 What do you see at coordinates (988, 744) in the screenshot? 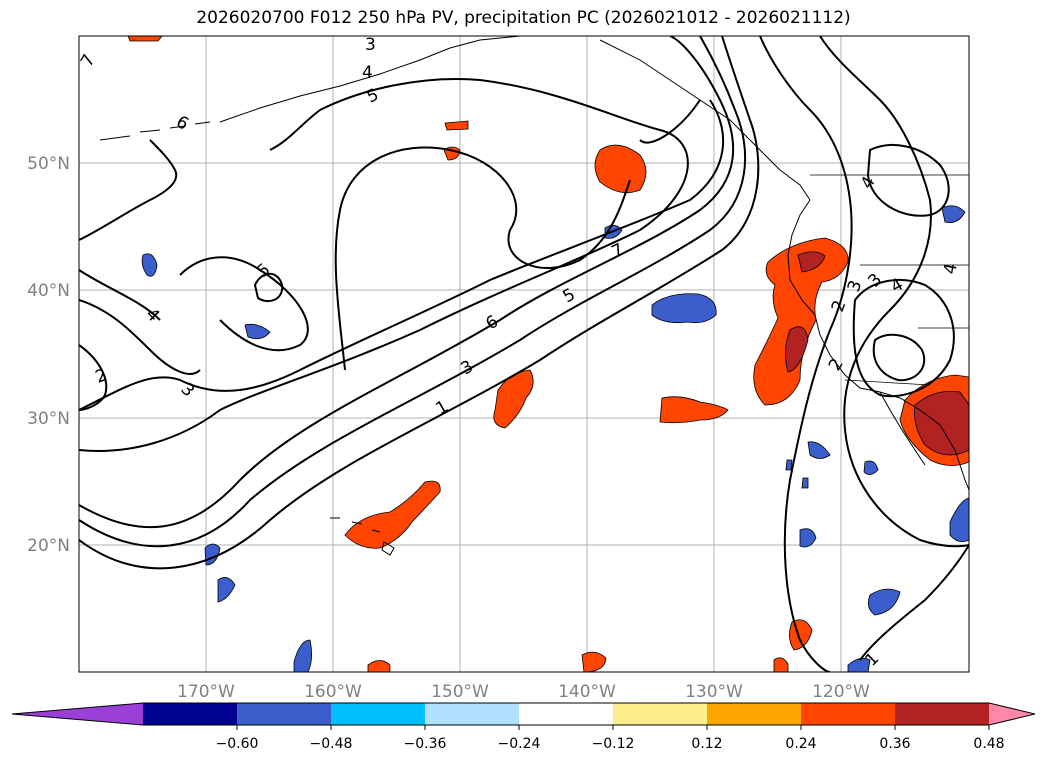
I see `colorbar-tick-label: 0.48` at bounding box center [988, 744].